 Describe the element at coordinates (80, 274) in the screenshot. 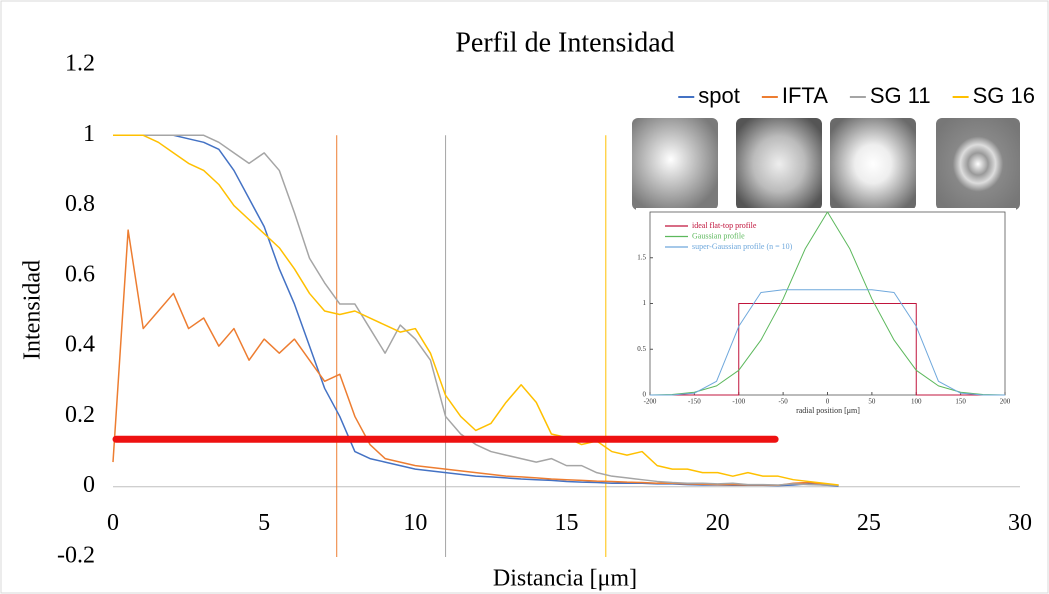

I see `y-tick-label: 0.6` at that location.